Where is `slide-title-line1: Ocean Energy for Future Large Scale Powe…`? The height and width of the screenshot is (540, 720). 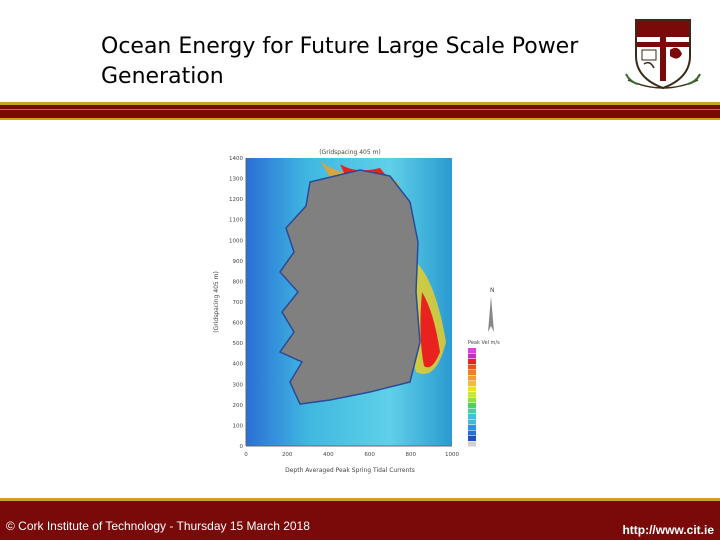
slide-title-line1: Ocean Energy for Future Large Scale Powe… is located at coordinates (340, 46).